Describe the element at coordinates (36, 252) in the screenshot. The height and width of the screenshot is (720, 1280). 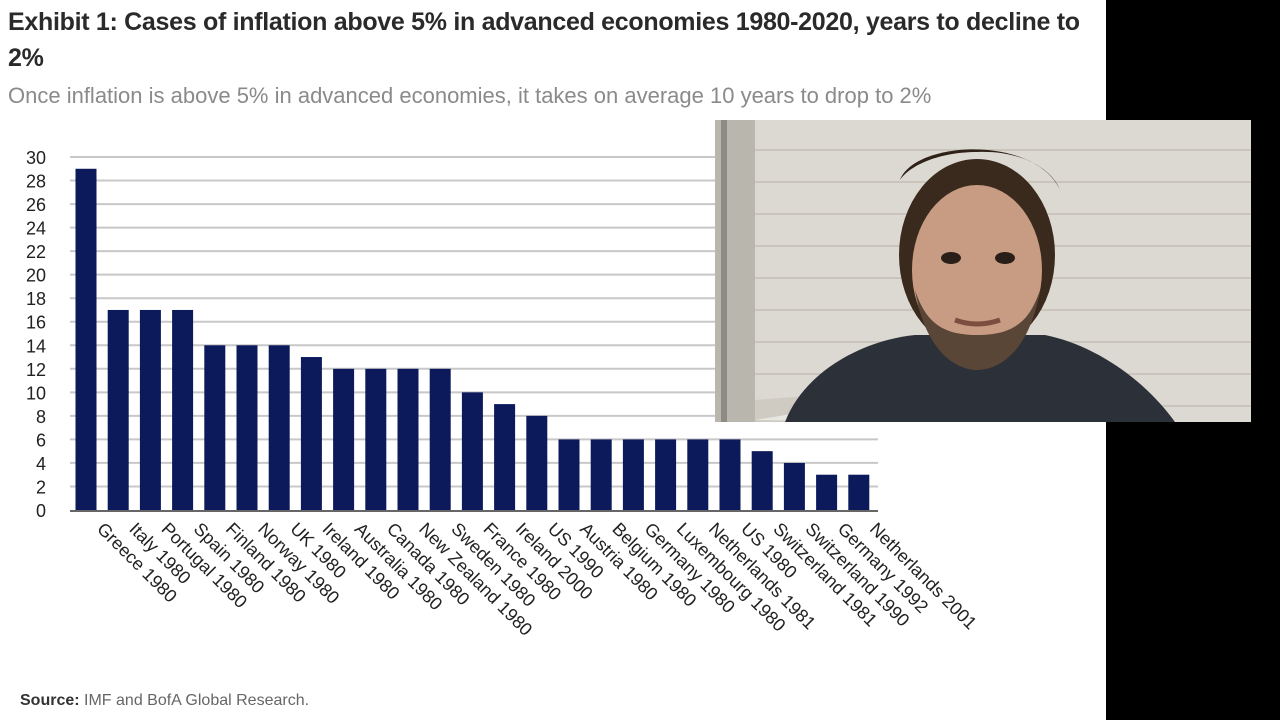
I see `y-tick-label: 22` at that location.